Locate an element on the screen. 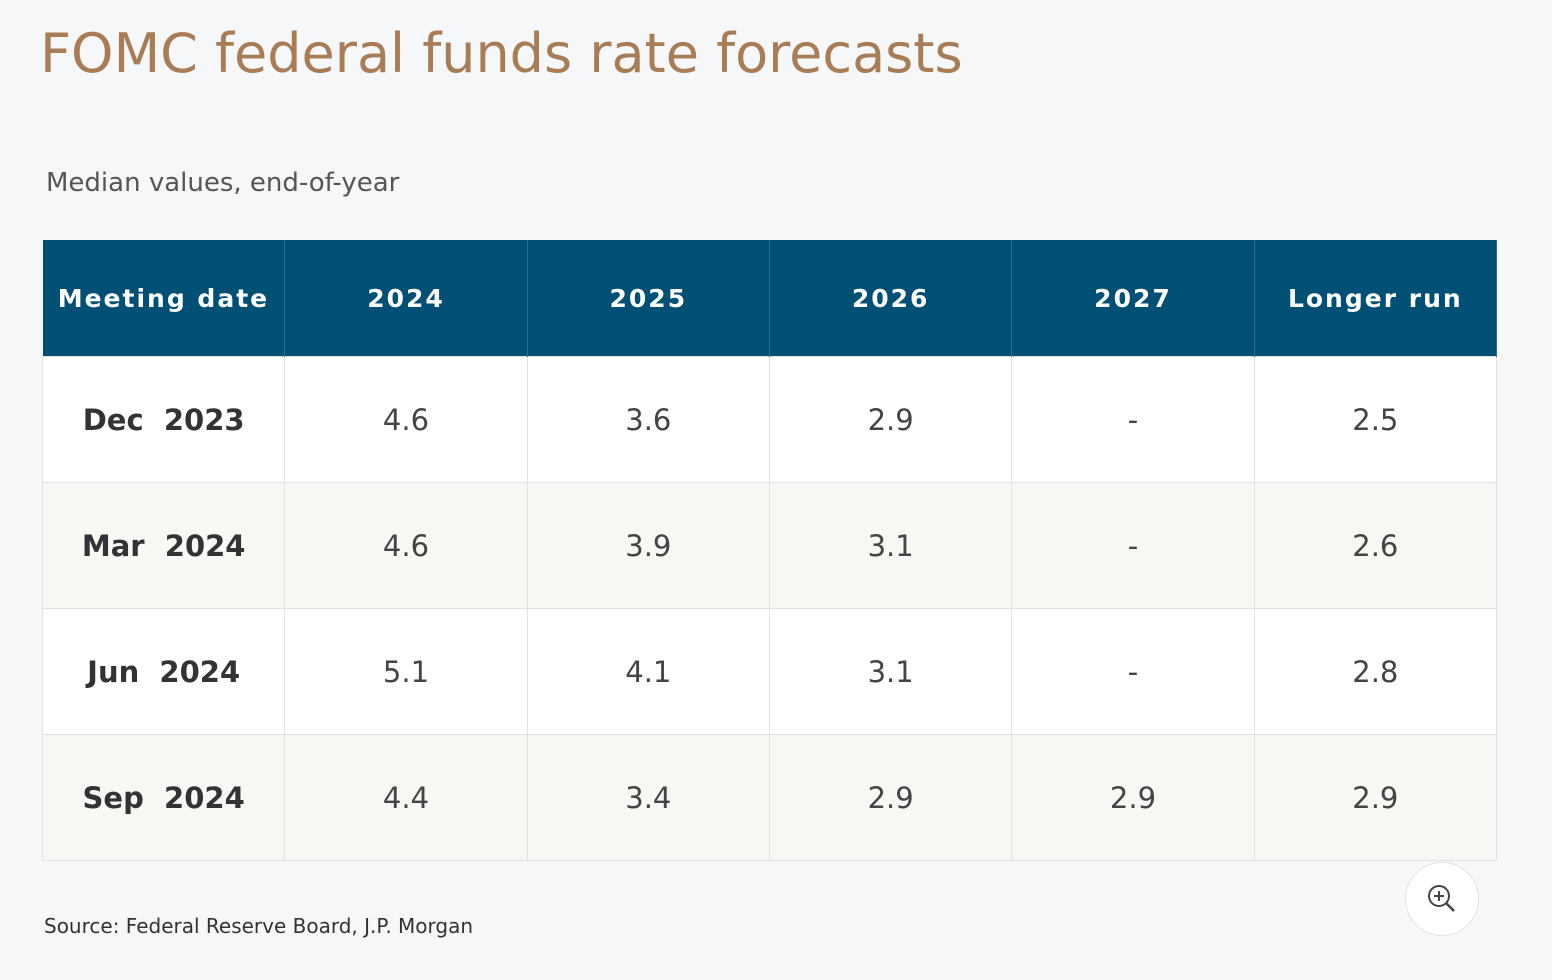 The height and width of the screenshot is (980, 1552). header-cell: 2025 is located at coordinates (648, 298).